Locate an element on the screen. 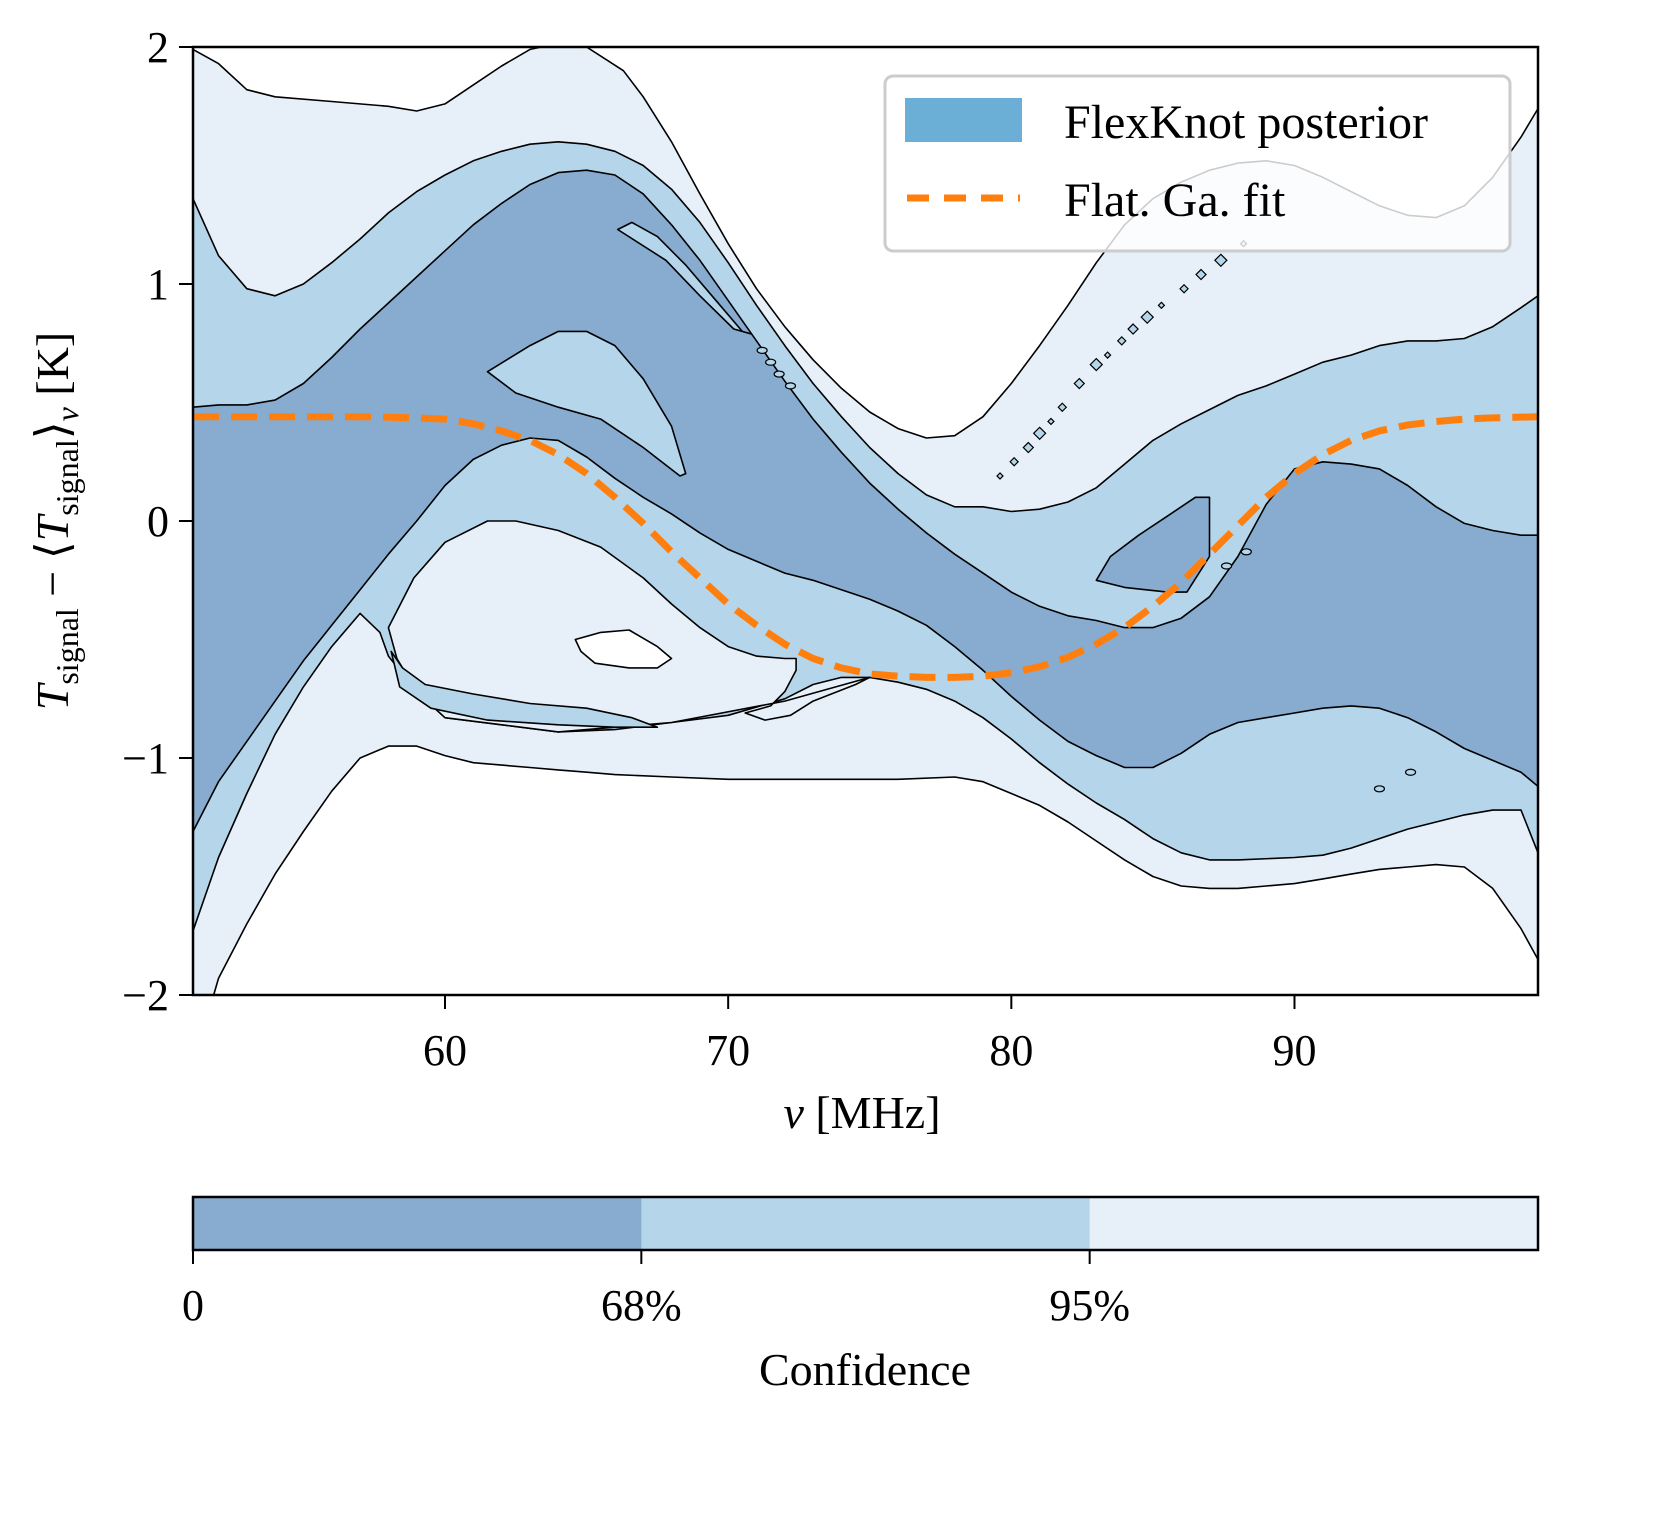 The width and height of the screenshot is (1662, 1513). y-label-sub: signal is located at coordinates (67, 646).